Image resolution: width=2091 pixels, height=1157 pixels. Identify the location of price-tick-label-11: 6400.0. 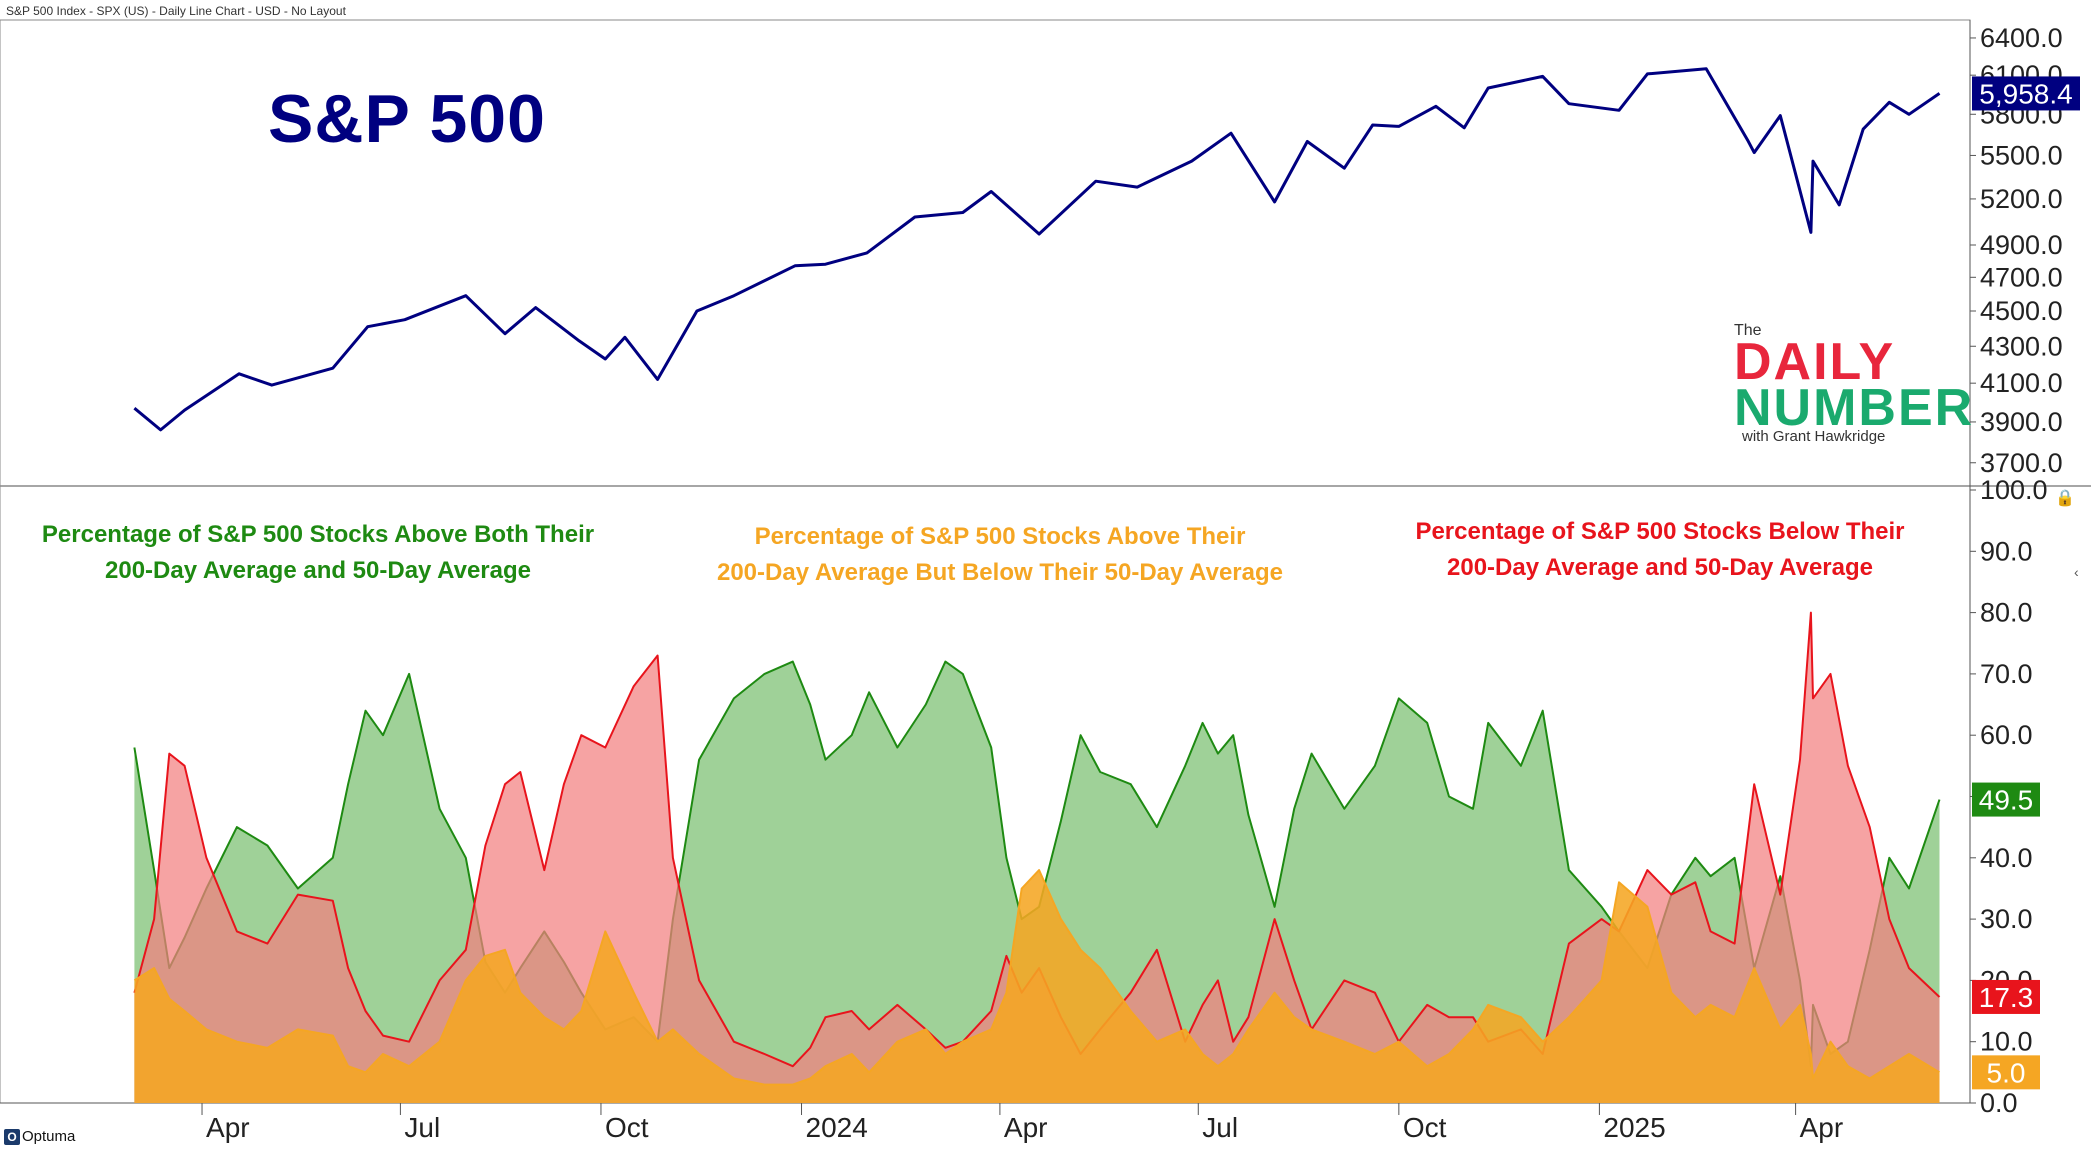
(2021, 38).